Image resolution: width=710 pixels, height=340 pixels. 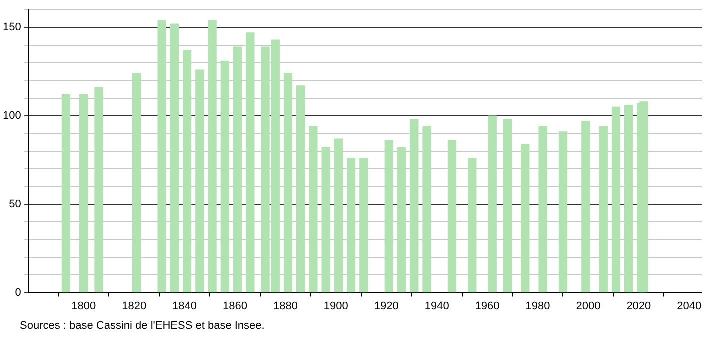 What do you see at coordinates (18, 292) in the screenshot?
I see `y-tick-label: 0` at bounding box center [18, 292].